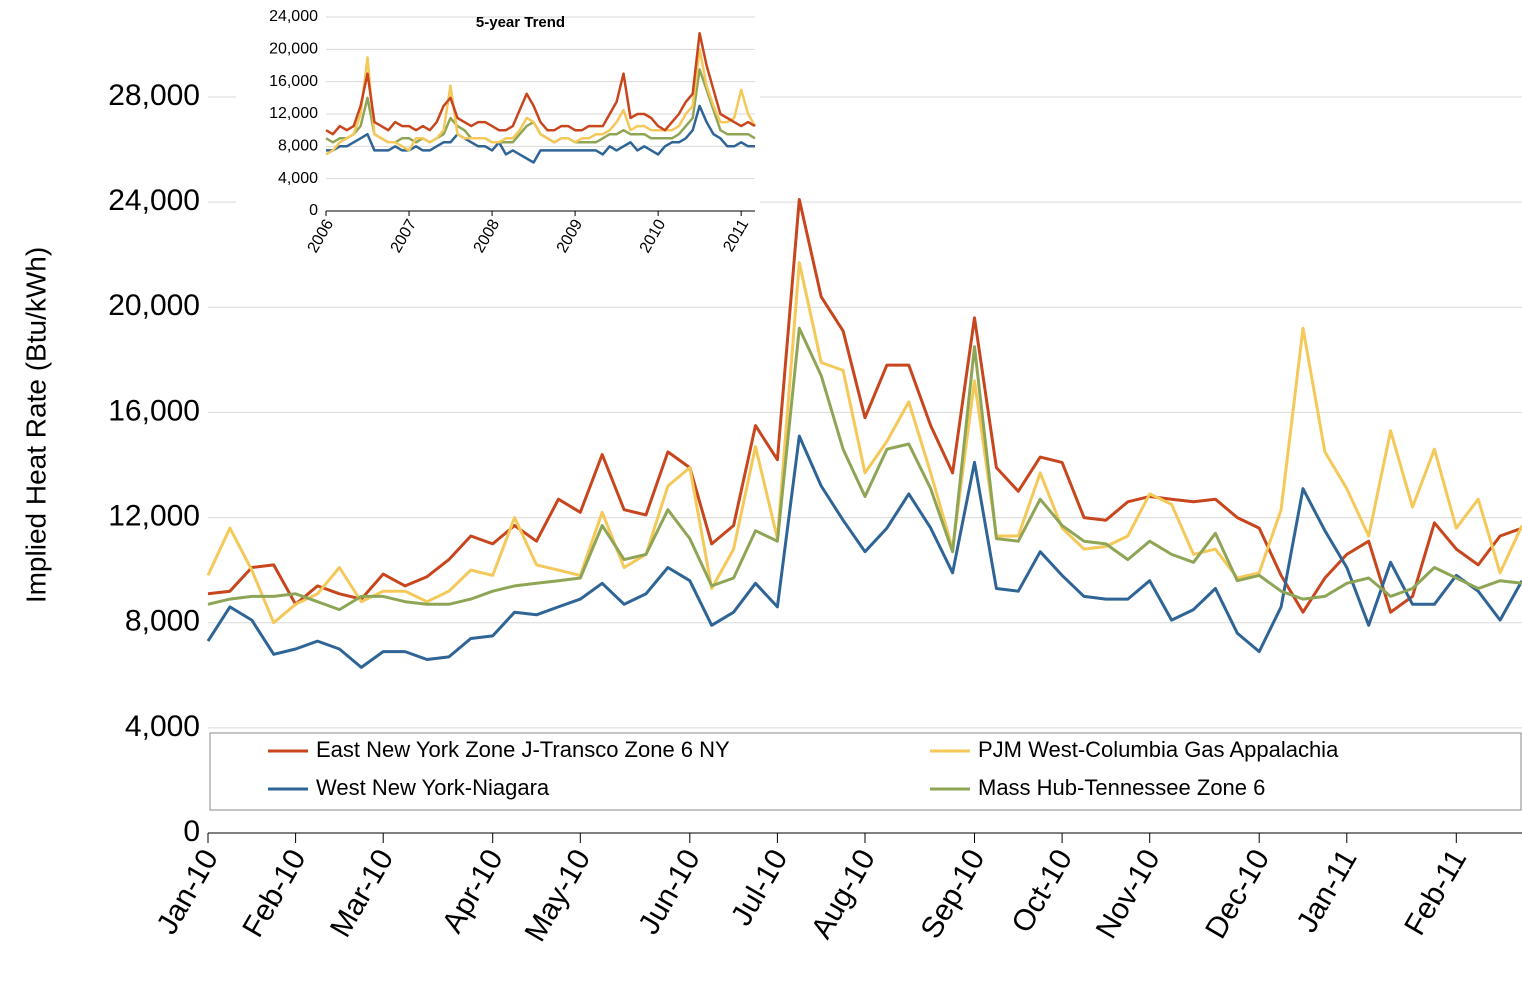  Describe the element at coordinates (523, 749) in the screenshot. I see `legend-label: East New York Zone J-Transco Zone 6 NY` at that location.